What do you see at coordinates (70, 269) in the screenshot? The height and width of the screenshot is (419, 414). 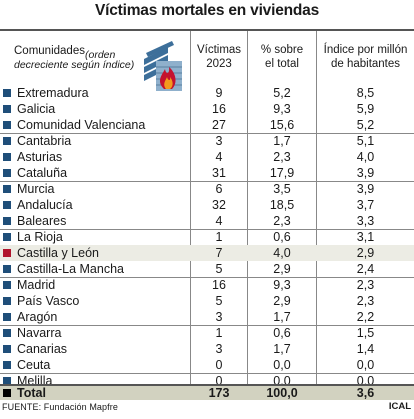 I see `row-comunidad: Castilla-La Mancha` at bounding box center [70, 269].